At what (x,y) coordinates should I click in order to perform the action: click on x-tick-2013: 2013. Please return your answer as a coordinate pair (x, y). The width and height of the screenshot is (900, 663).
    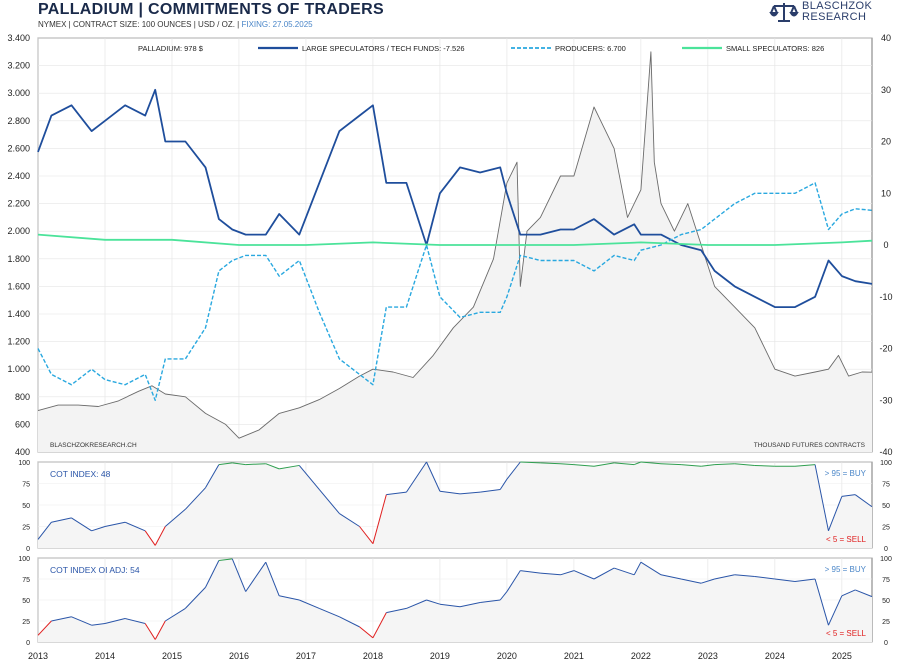
    Looking at the image, I should click on (38, 656).